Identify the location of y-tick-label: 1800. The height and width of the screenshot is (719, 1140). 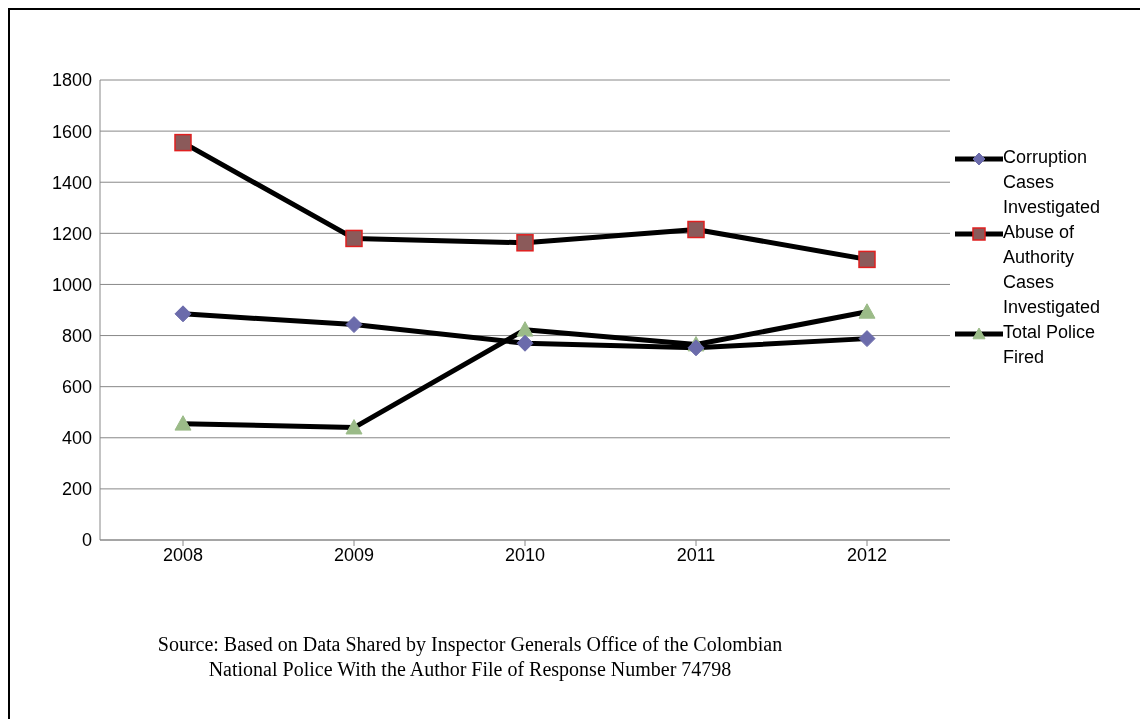
(71, 80).